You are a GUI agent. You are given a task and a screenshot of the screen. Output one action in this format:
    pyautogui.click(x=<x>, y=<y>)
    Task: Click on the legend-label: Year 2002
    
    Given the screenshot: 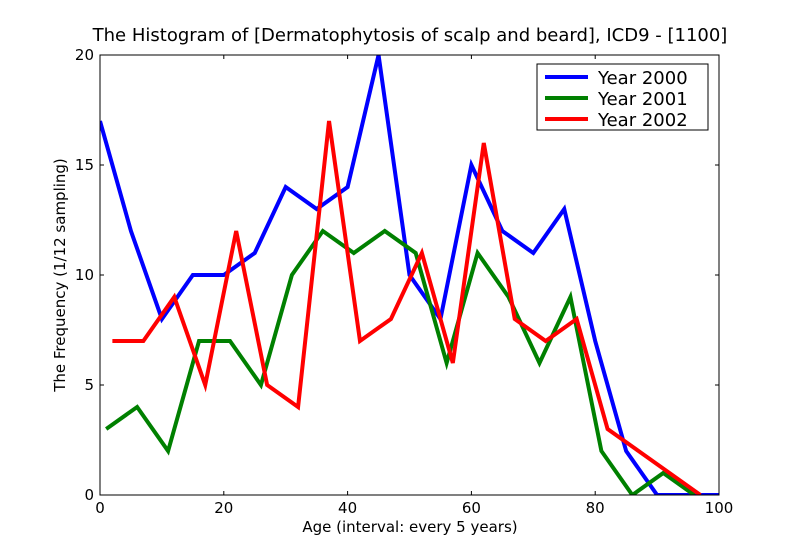 What is the action you would take?
    pyautogui.click(x=642, y=120)
    